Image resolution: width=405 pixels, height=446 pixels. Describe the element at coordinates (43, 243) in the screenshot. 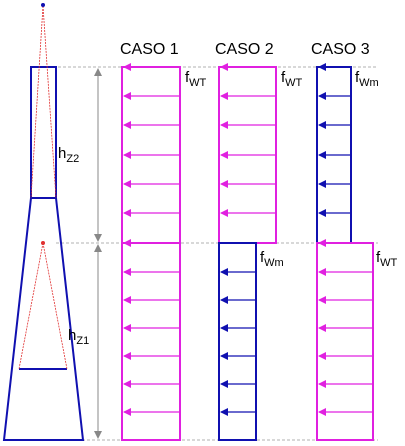

I see `lower-cone-apex` at that location.